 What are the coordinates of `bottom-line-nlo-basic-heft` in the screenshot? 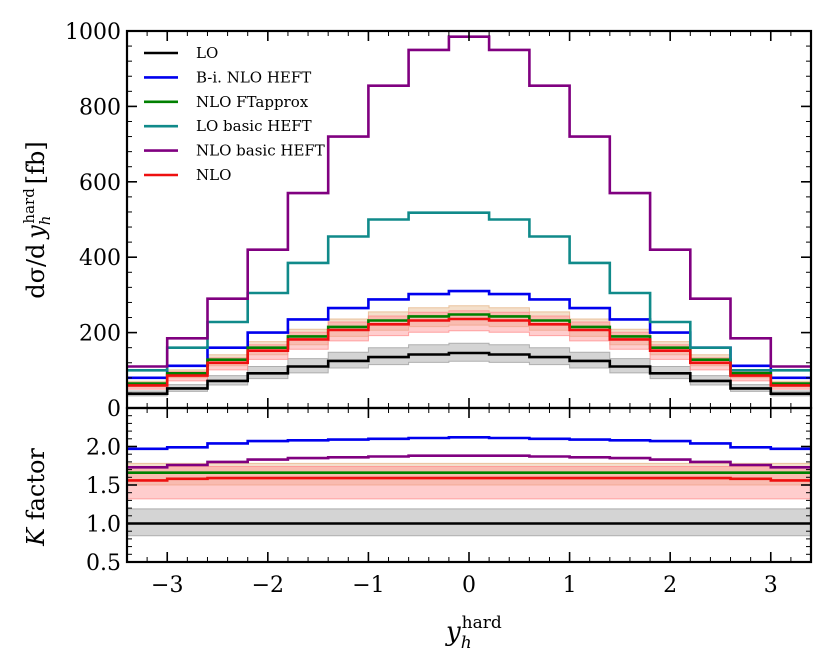 It's located at (469, 461).